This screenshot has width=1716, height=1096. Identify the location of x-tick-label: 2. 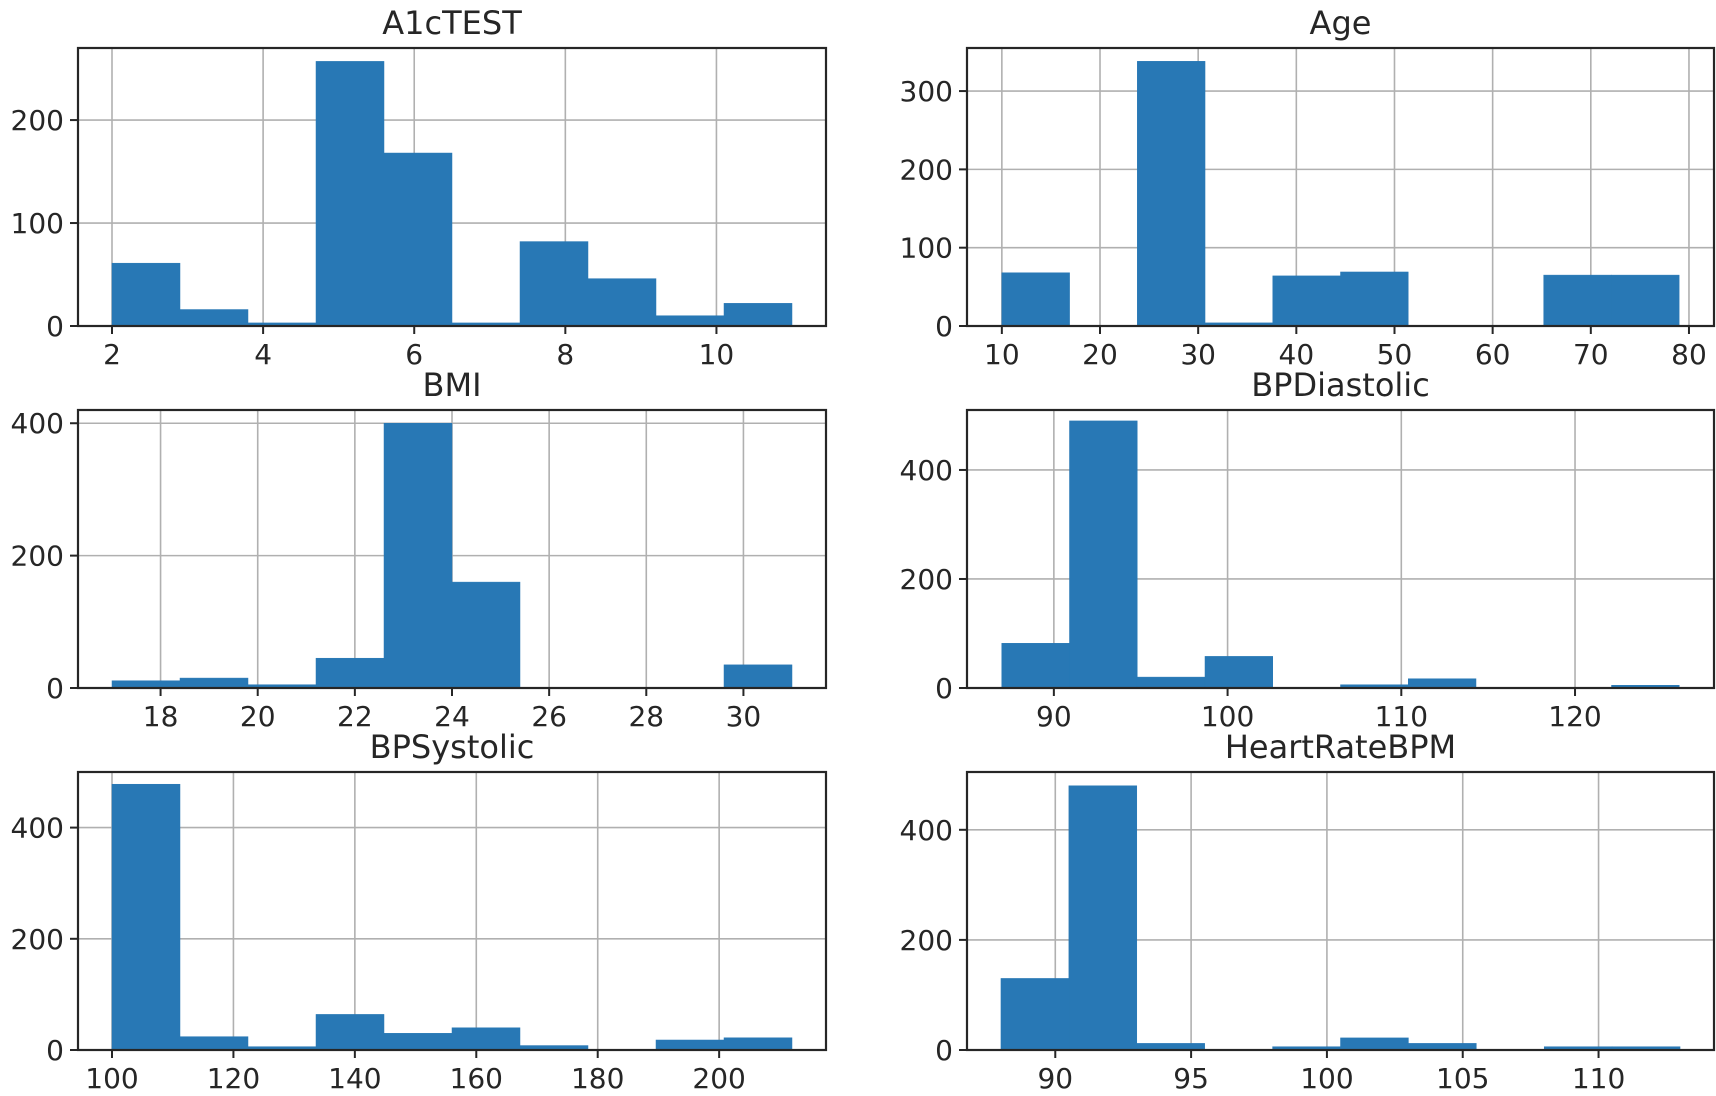
(112, 354).